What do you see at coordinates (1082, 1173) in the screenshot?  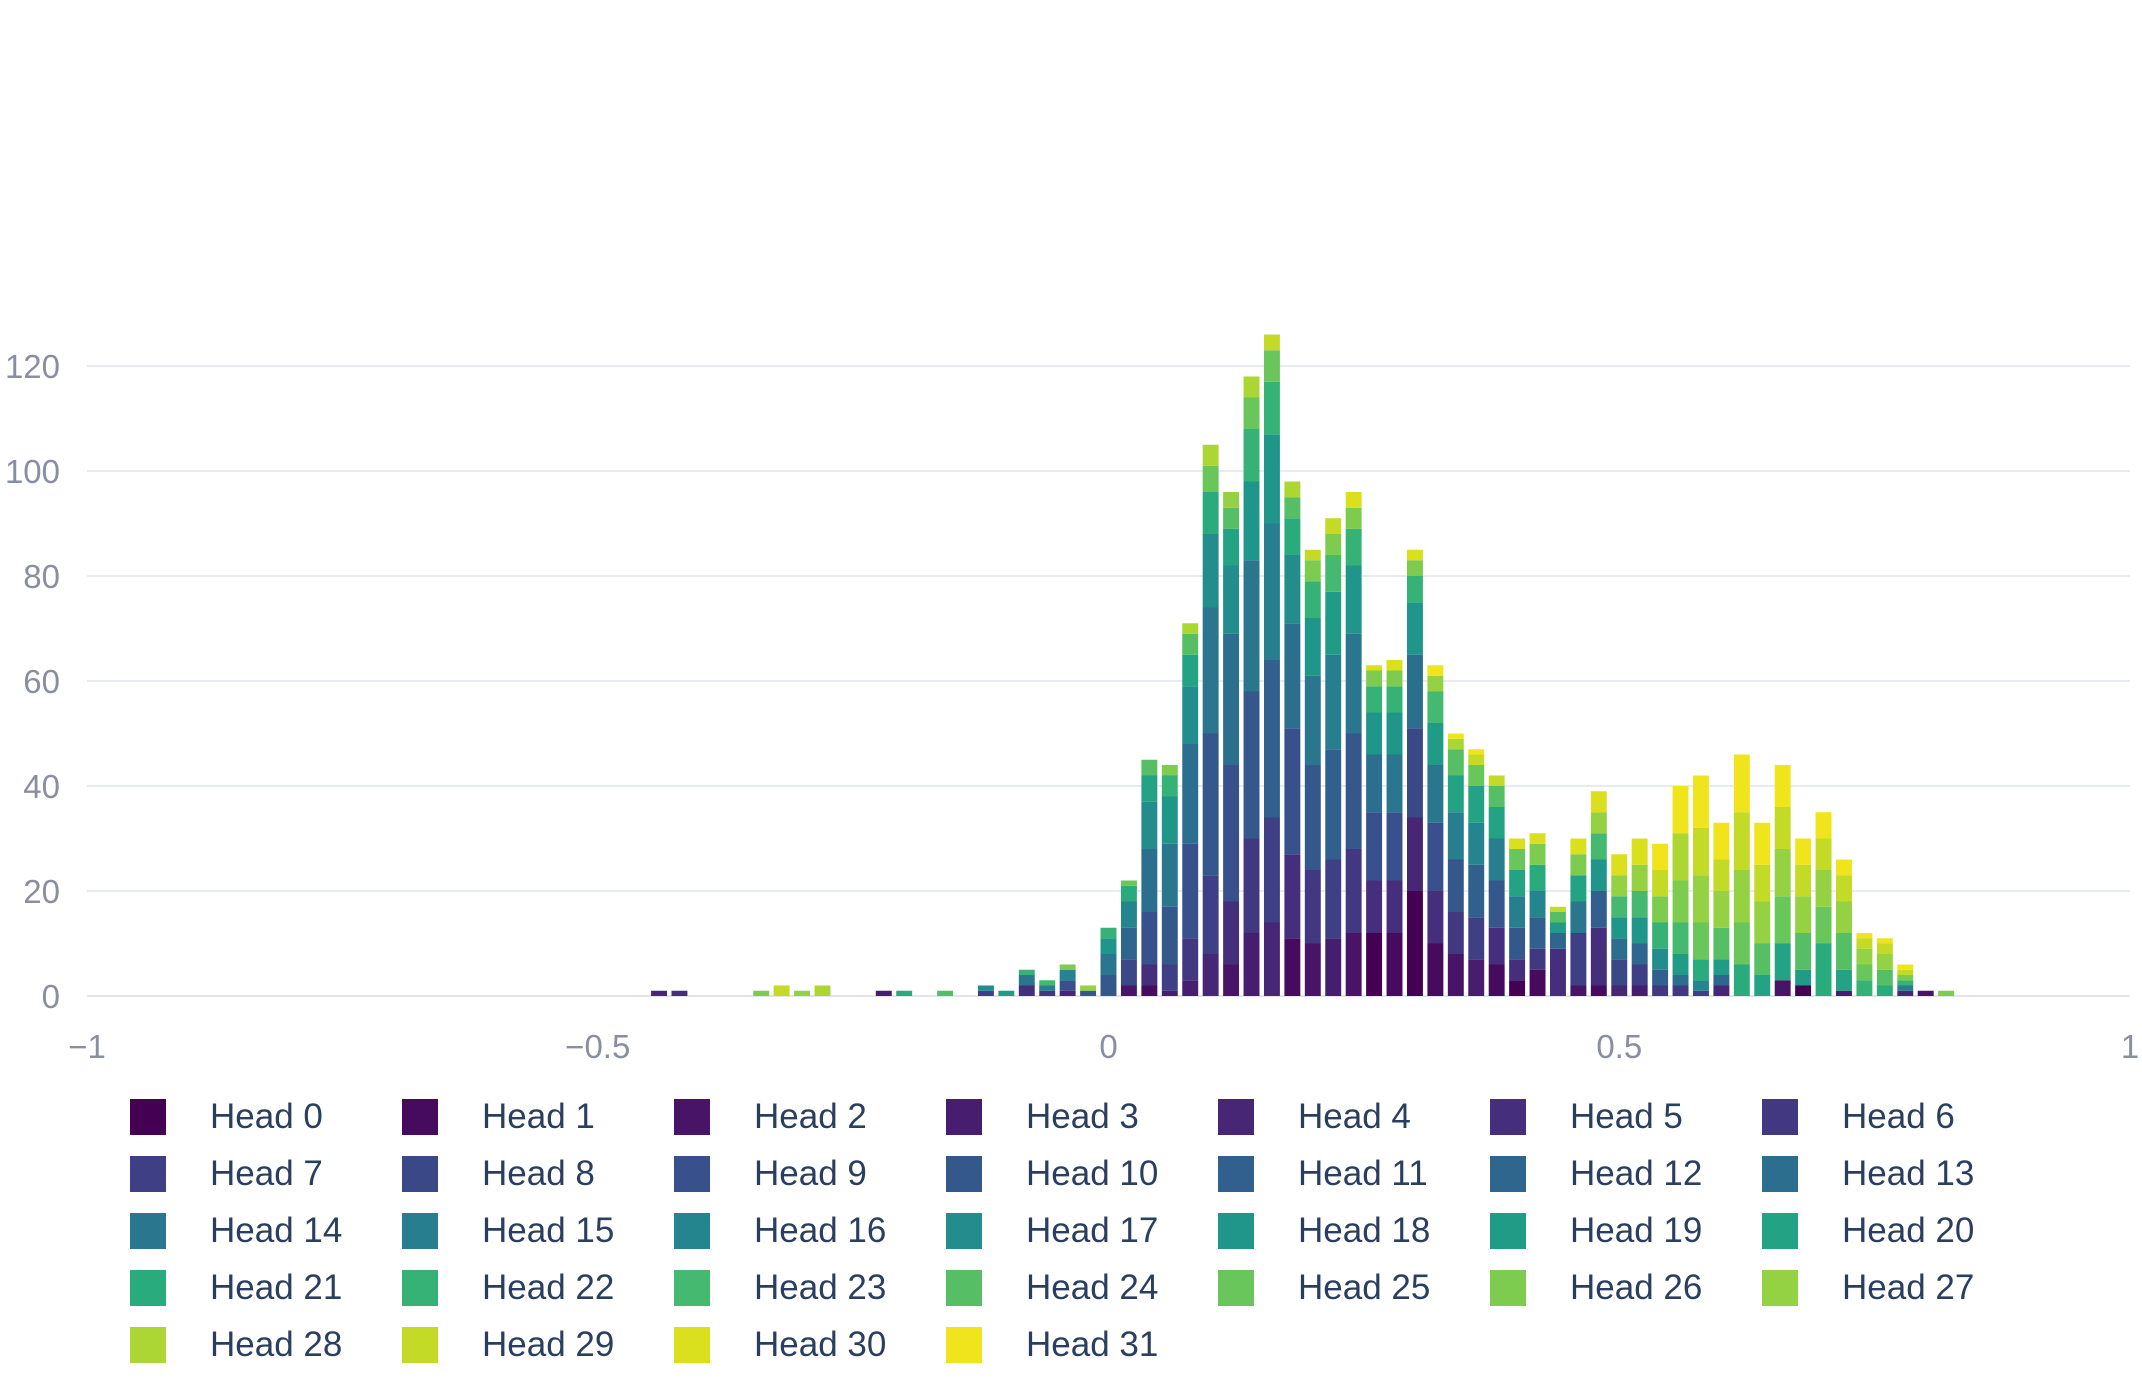 I see `legend-item-head-10: Head 10` at bounding box center [1082, 1173].